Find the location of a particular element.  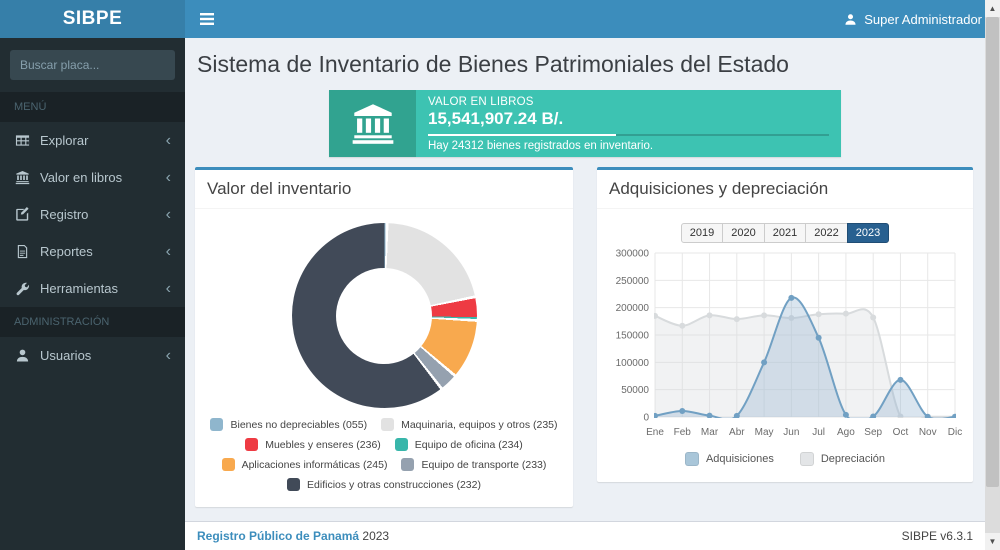

donut-chart-wrap is located at coordinates (384, 316).